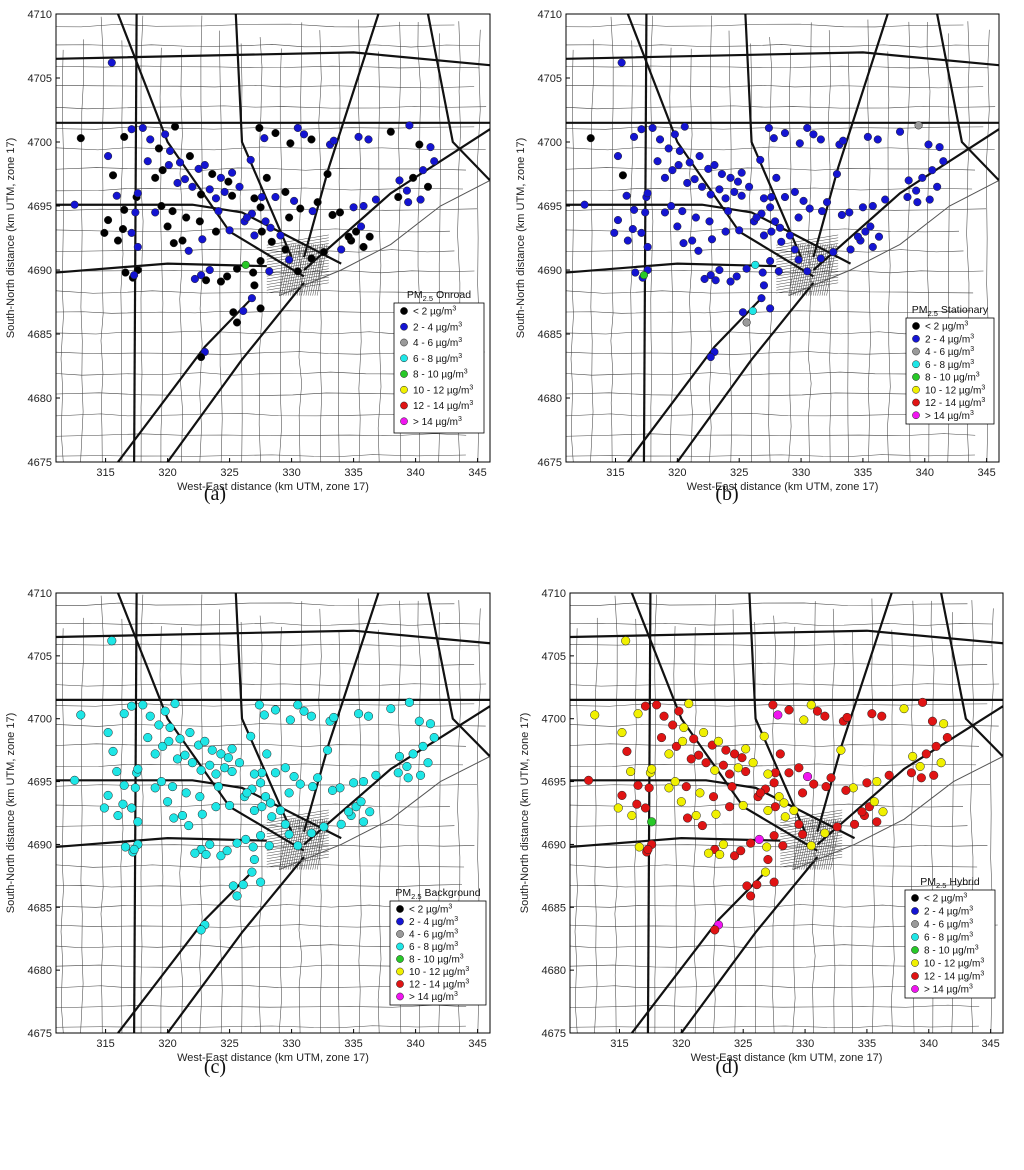 This screenshot has width=1024, height=1170. I want to click on legend-entry: 8 - 10 µg/m3, so click(440, 375).